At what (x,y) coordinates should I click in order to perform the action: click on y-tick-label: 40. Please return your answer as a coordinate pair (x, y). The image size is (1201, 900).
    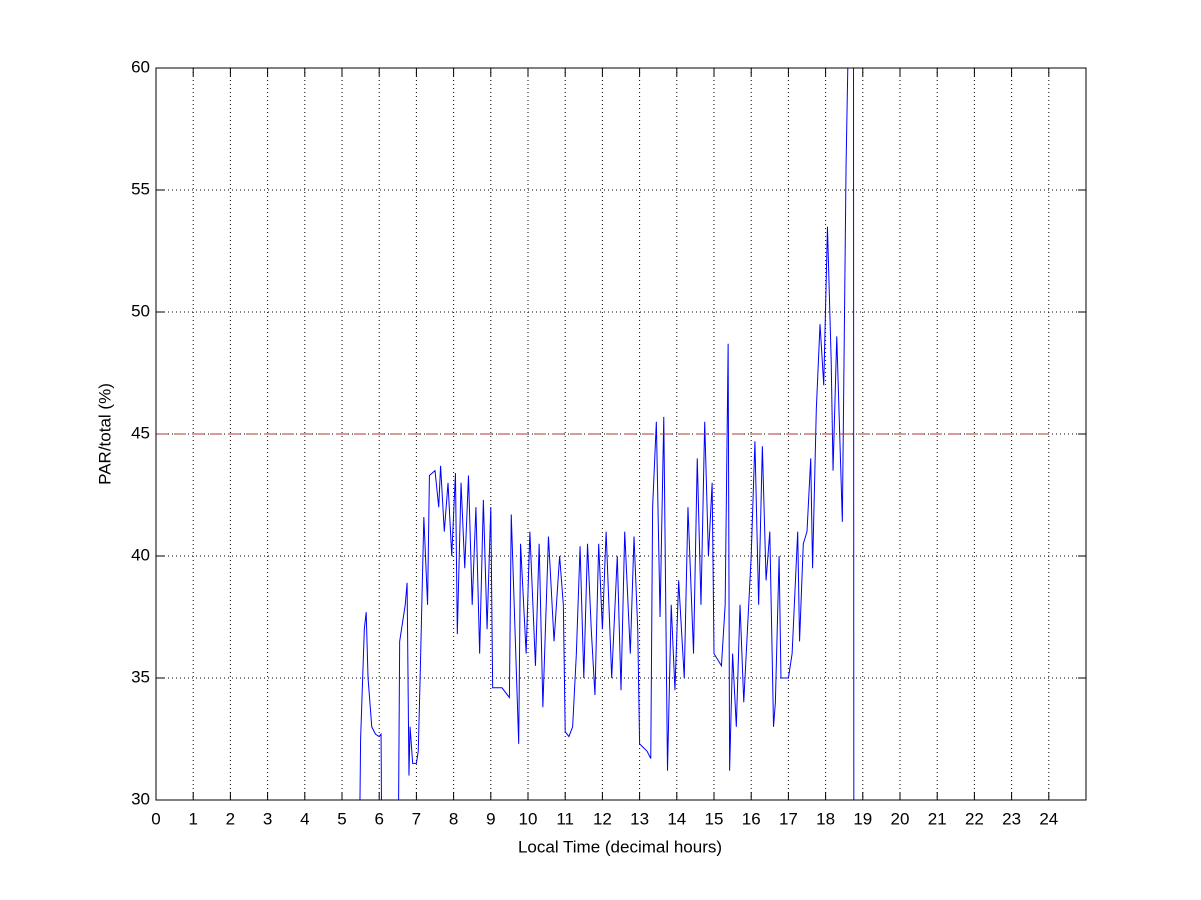
    Looking at the image, I should click on (140, 554).